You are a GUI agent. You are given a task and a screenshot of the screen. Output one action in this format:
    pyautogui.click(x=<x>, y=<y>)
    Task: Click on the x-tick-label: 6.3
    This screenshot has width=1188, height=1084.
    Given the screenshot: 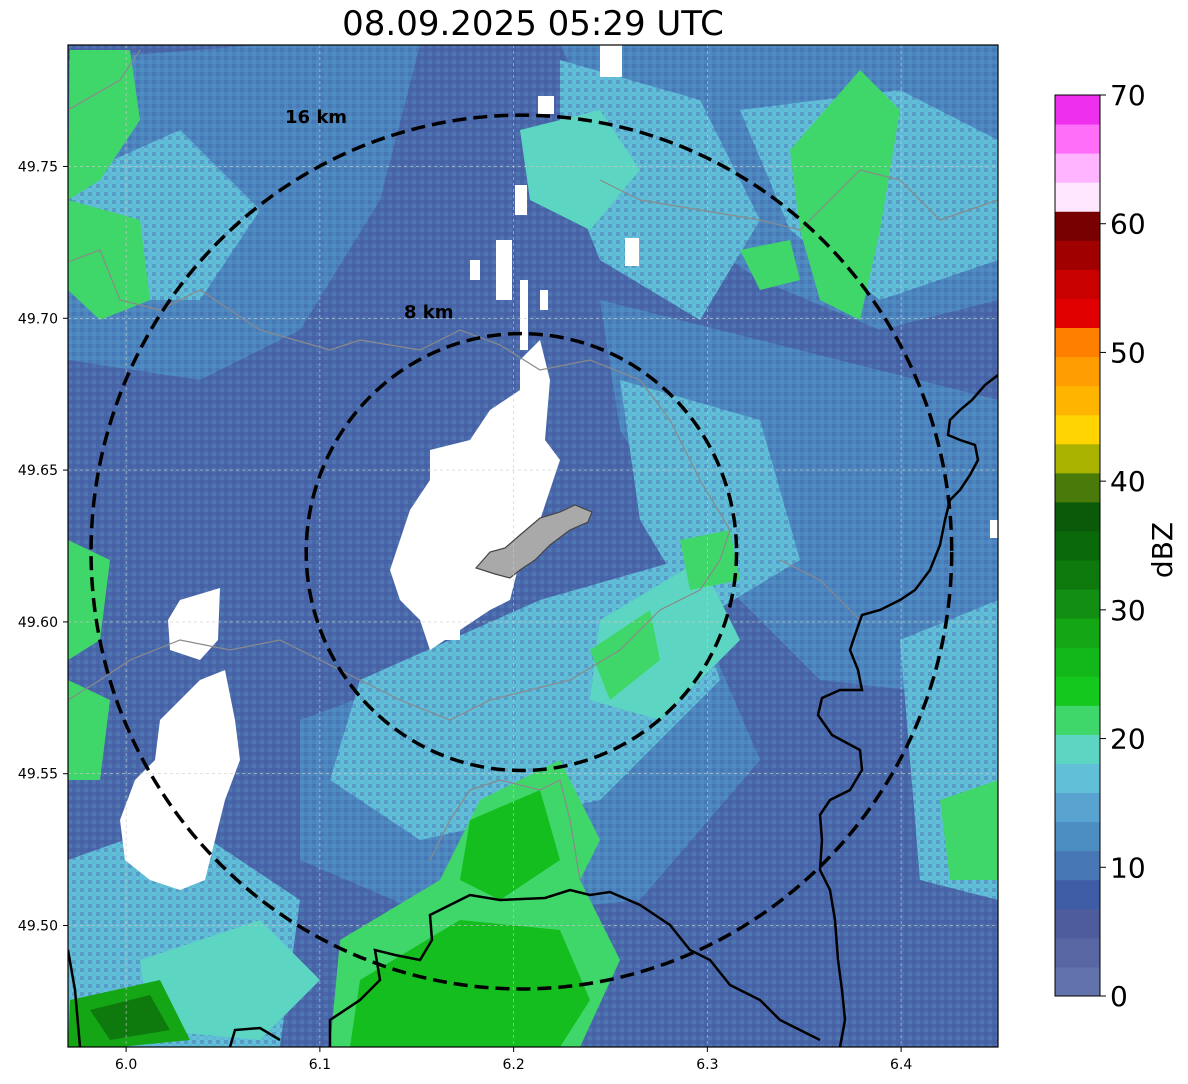 What is the action you would take?
    pyautogui.click(x=707, y=1065)
    